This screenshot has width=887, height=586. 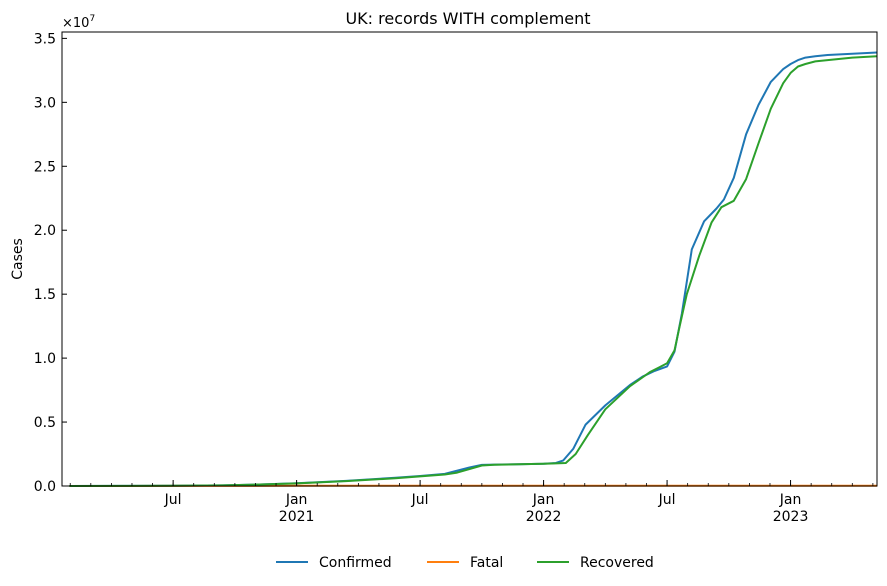 I want to click on y-axis-multiplier: ×10⁷, so click(x=78, y=22).